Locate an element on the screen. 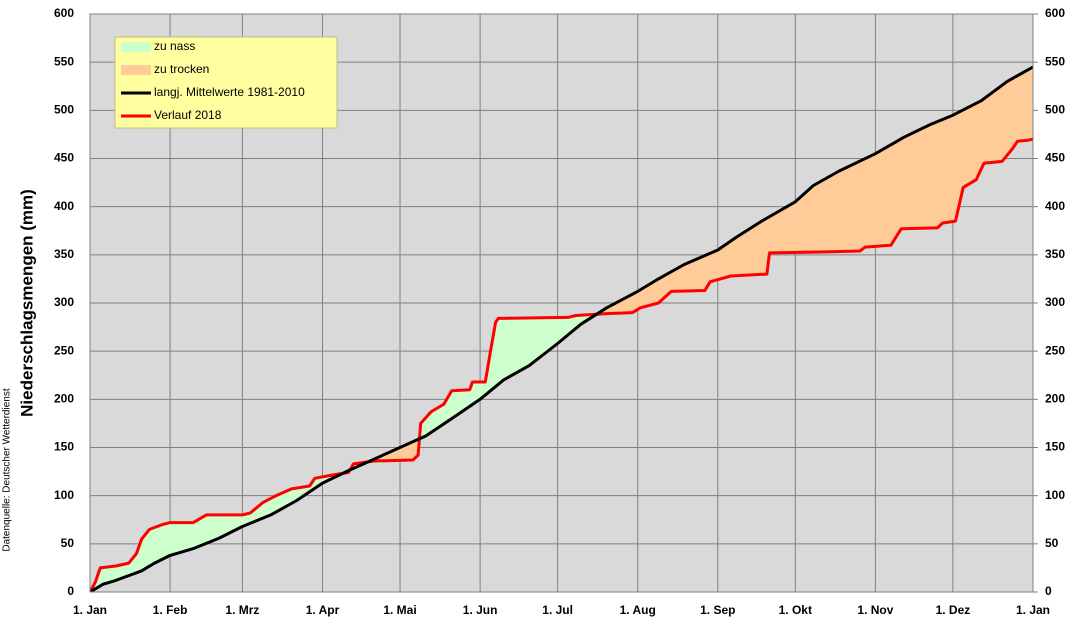  x-tick-label: 1. Apr is located at coordinates (323, 610).